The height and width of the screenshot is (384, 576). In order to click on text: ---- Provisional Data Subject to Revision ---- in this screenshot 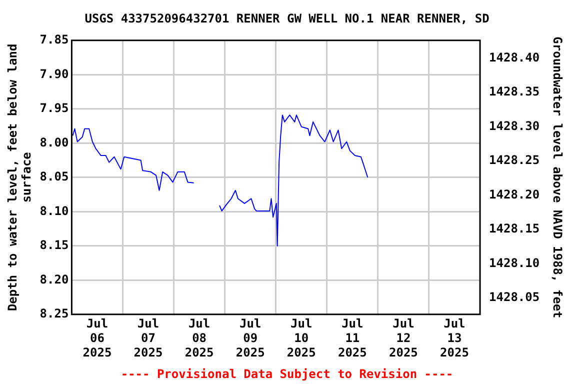, I will do `click(287, 373)`.